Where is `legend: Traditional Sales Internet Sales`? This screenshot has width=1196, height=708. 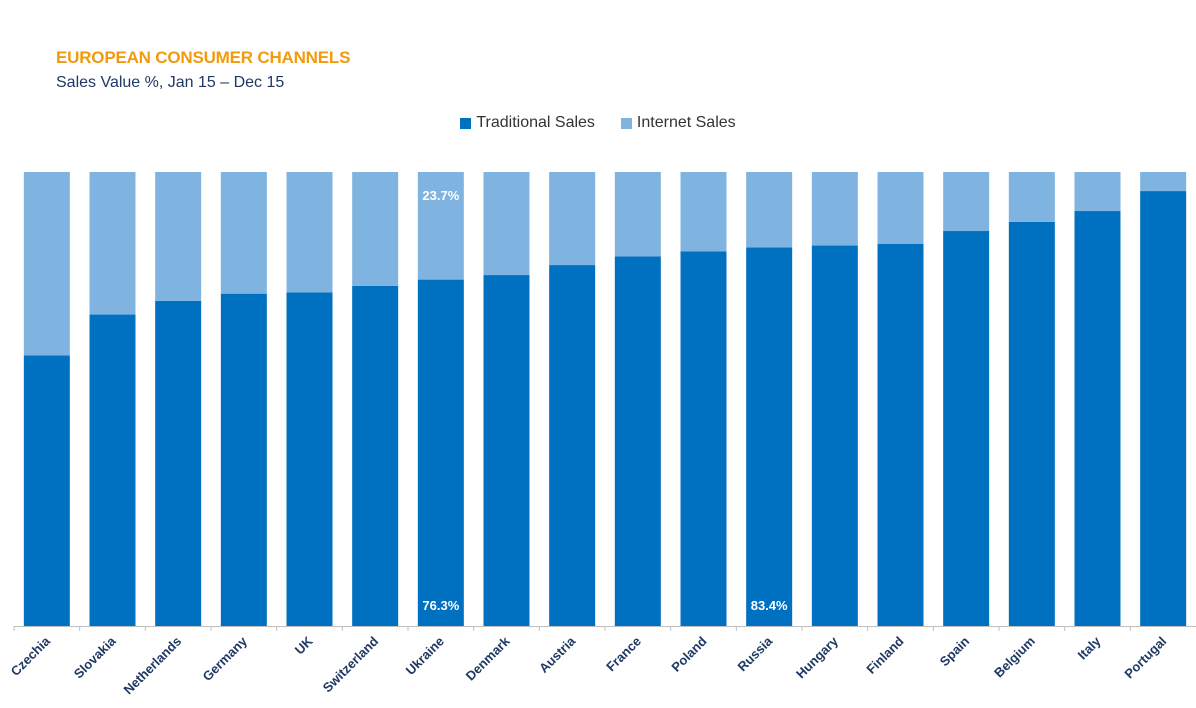 legend: Traditional Sales Internet Sales is located at coordinates (598, 123).